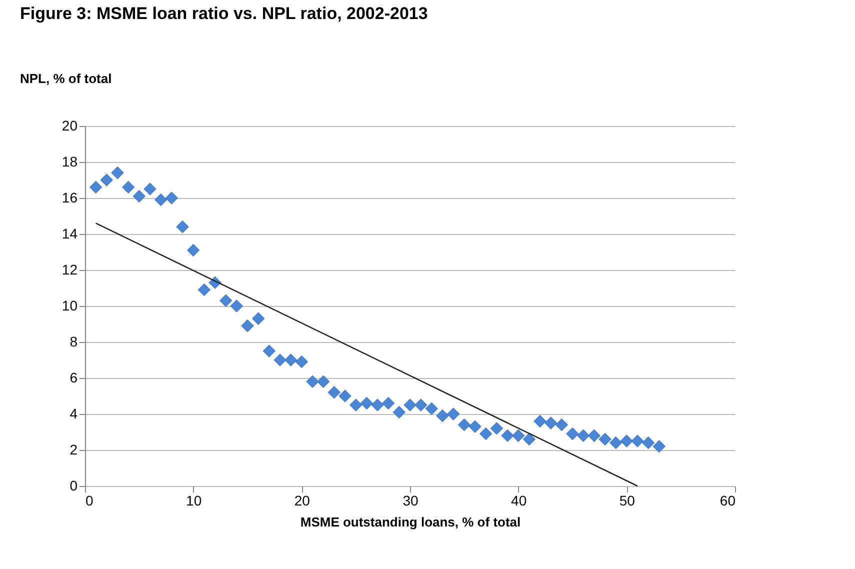 This screenshot has width=855, height=569. Describe the element at coordinates (302, 500) in the screenshot. I see `x-tick-label: 20` at that location.